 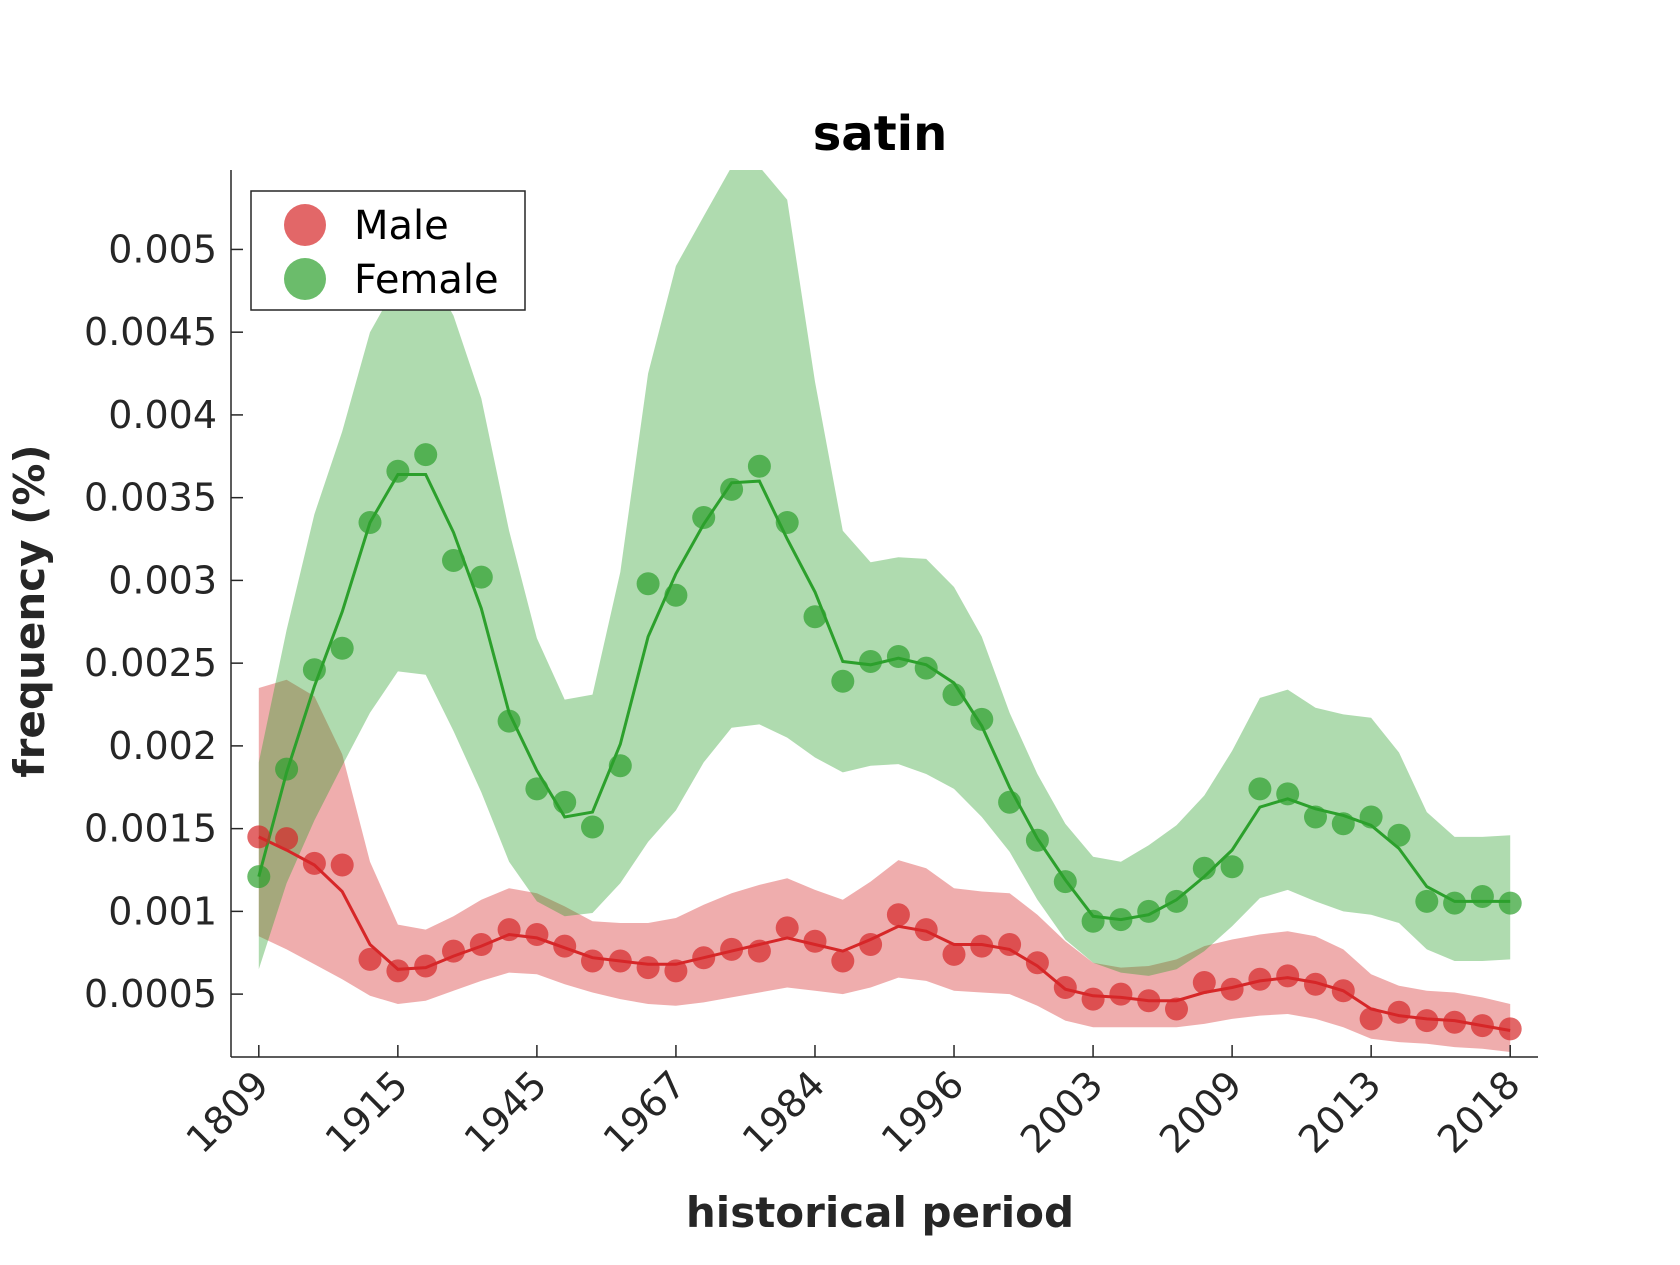 I want to click on male-trend-line, so click(x=884, y=933).